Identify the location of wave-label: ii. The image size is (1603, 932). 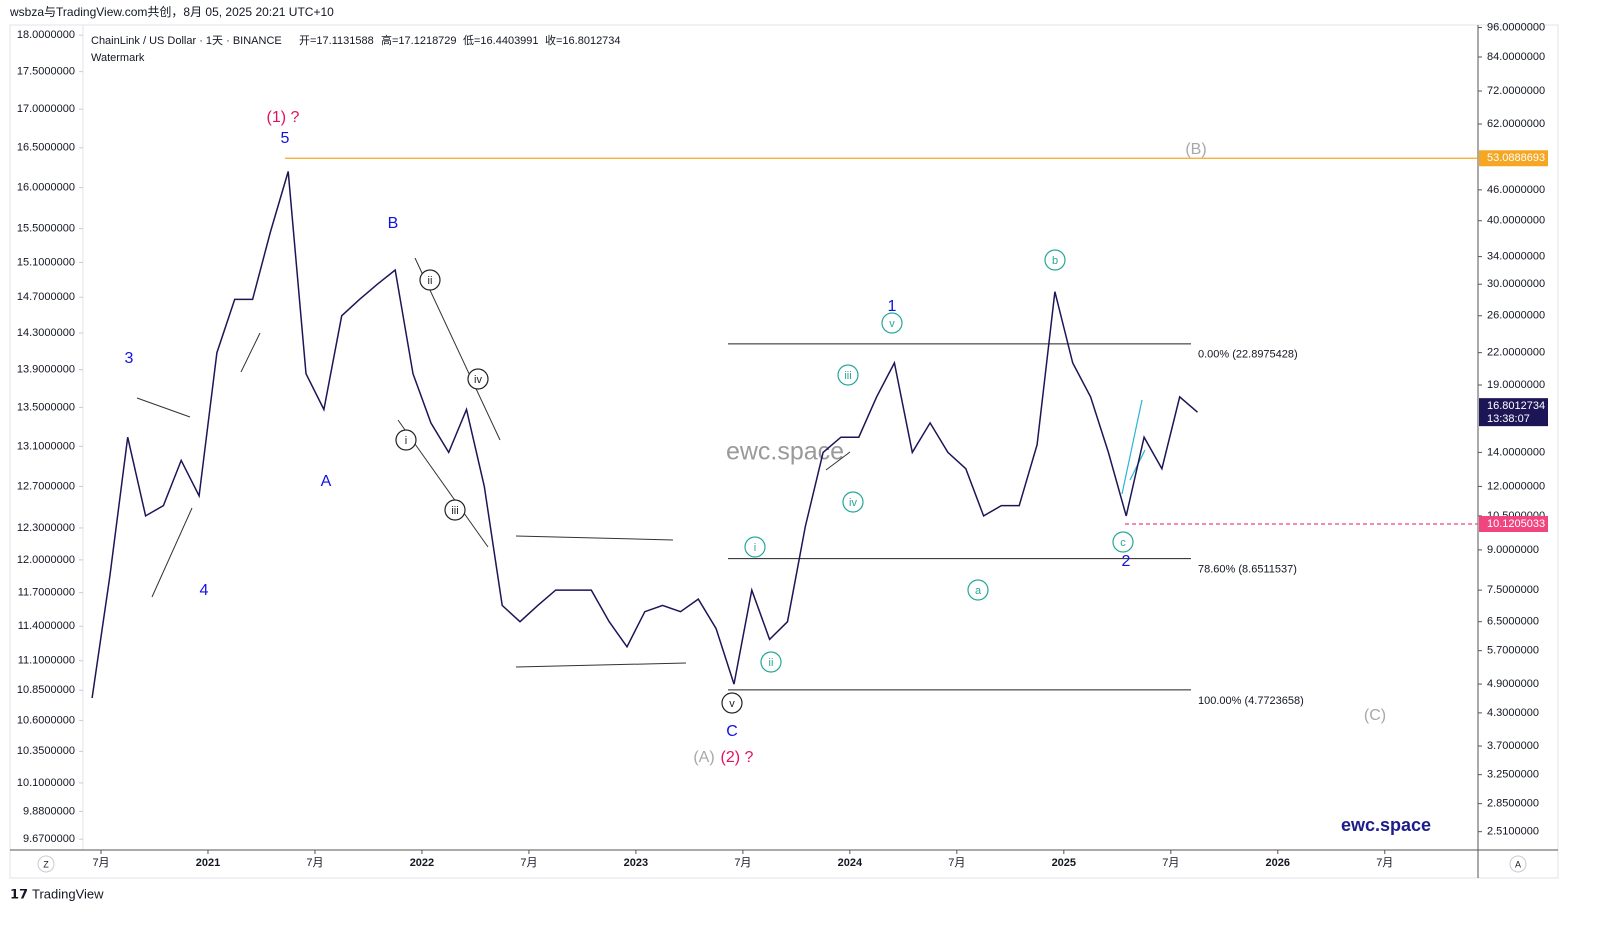
(771, 663).